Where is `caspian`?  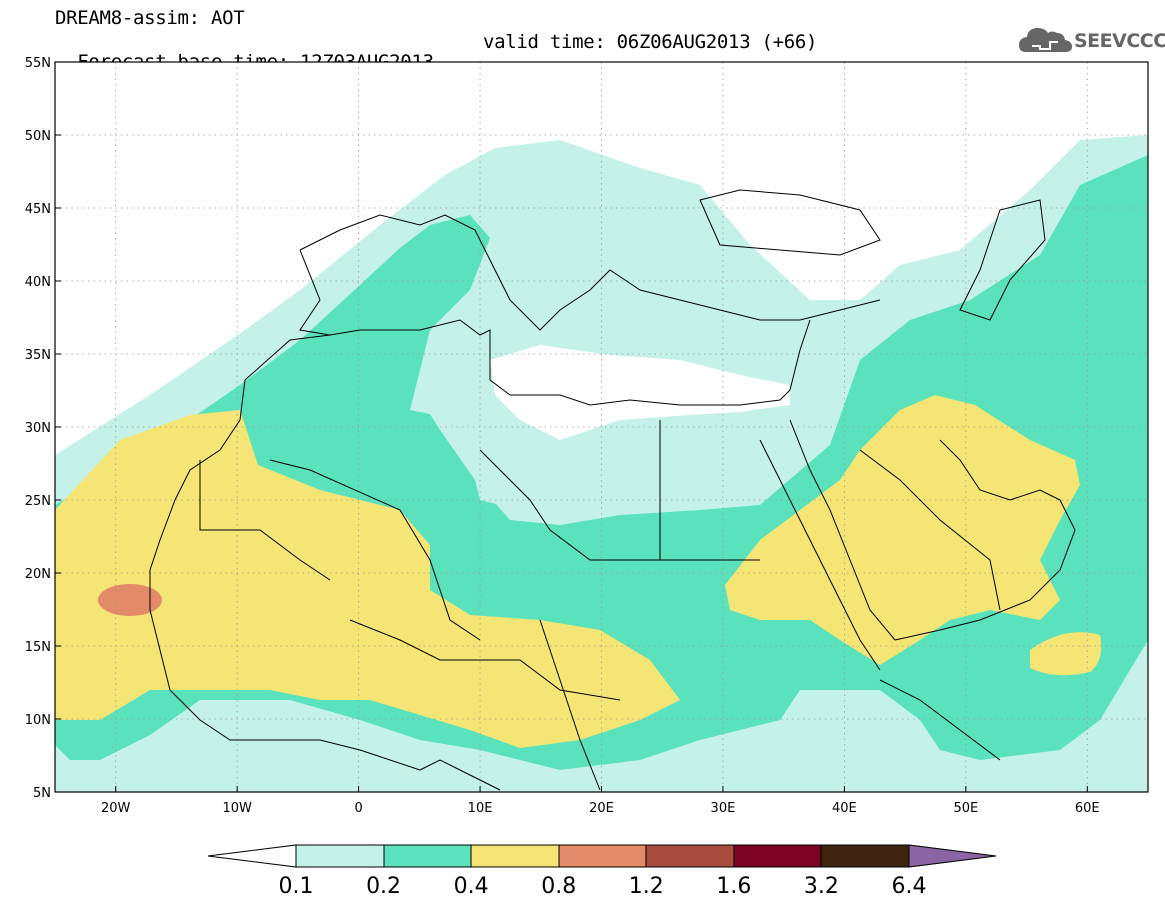
caspian is located at coordinates (1002, 260).